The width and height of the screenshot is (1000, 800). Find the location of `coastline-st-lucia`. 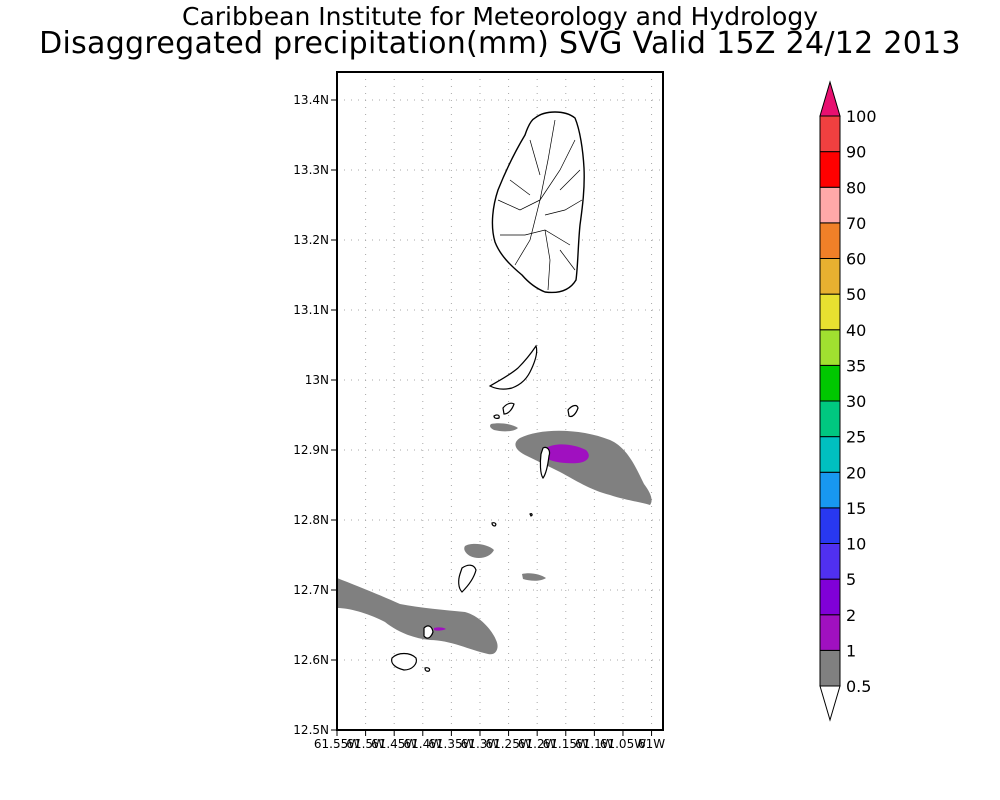

coastline-st-lucia is located at coordinates (538, 202).